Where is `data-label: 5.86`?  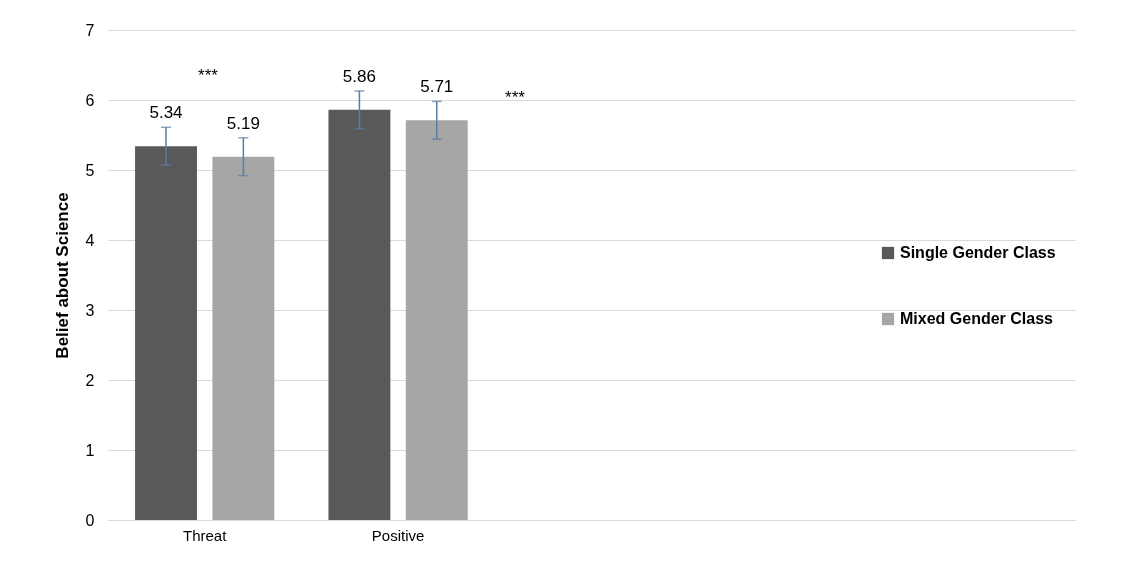
data-label: 5.86 is located at coordinates (359, 76).